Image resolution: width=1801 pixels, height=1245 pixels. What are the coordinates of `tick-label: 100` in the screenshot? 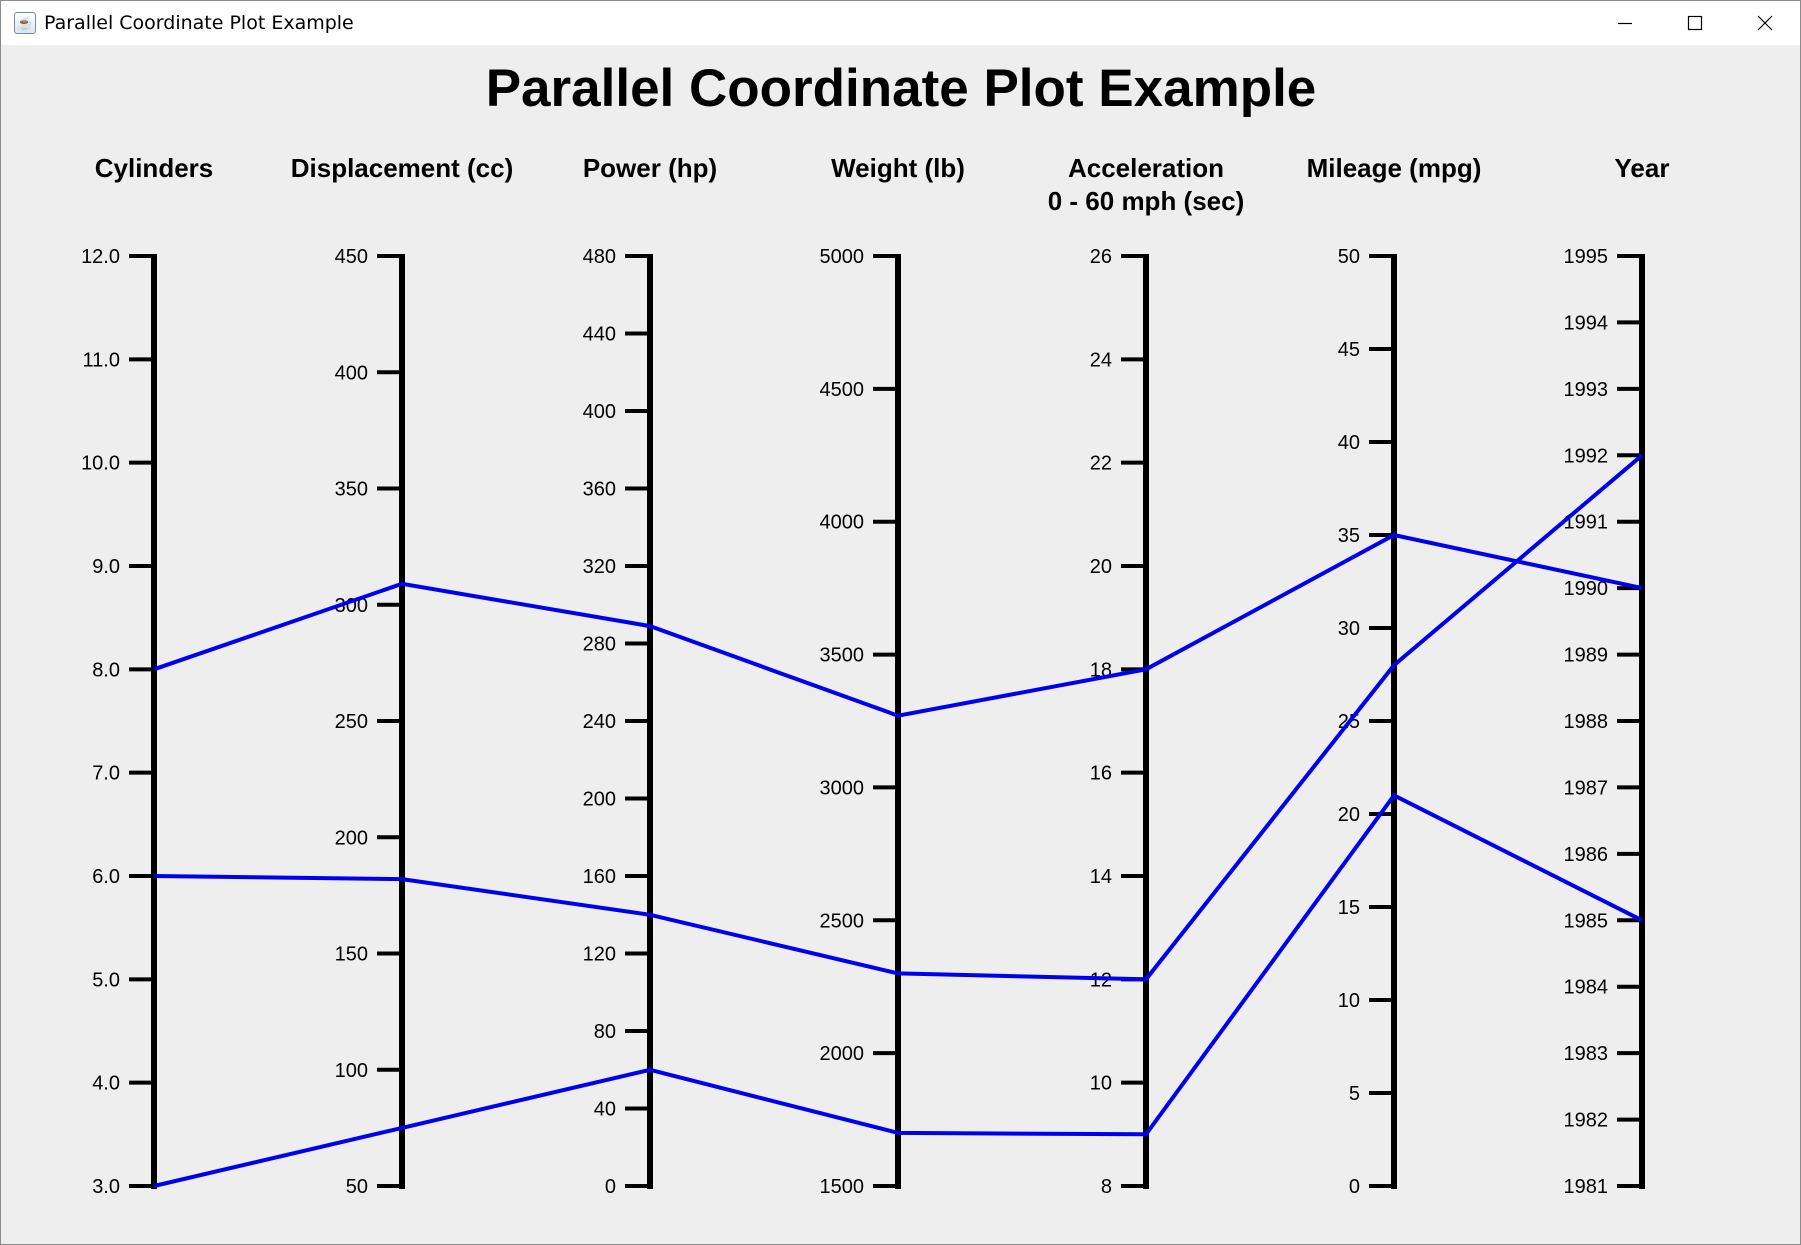 It's located at (351, 1071).